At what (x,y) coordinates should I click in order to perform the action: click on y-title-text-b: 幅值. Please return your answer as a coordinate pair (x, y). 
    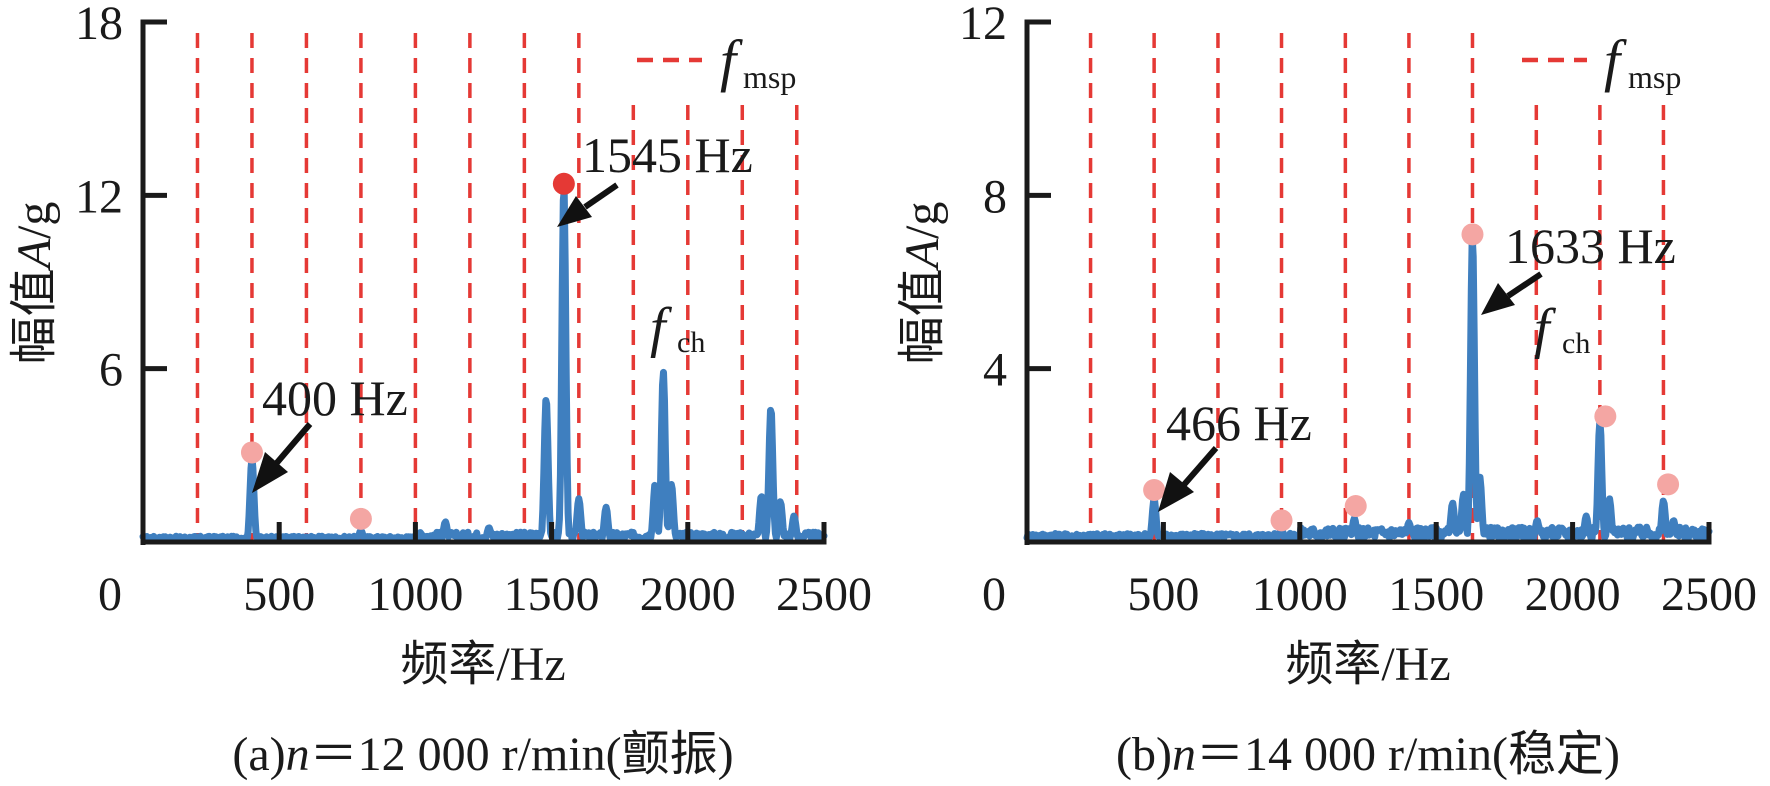
    Looking at the image, I should click on (922, 316).